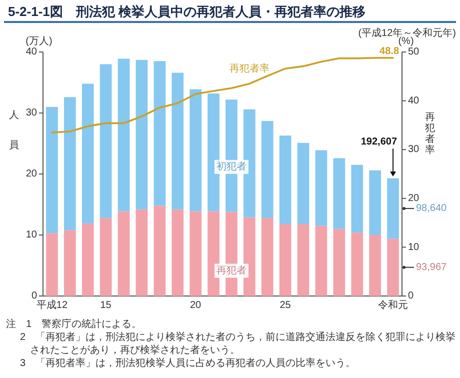 The image size is (460, 378). I want to click on text: 注 1 警察庁の統計による。, so click(74, 324).